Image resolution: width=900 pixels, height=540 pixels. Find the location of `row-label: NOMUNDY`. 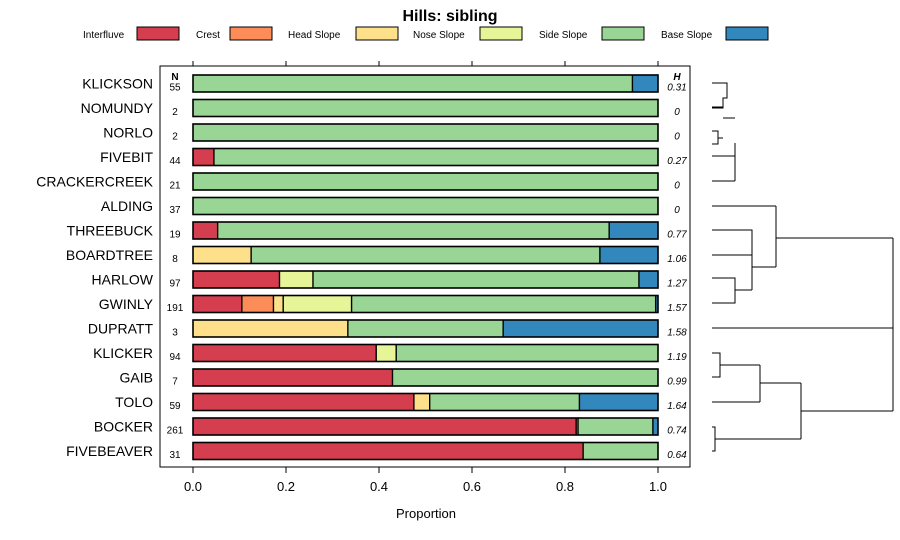

row-label: NOMUNDY is located at coordinates (117, 108).